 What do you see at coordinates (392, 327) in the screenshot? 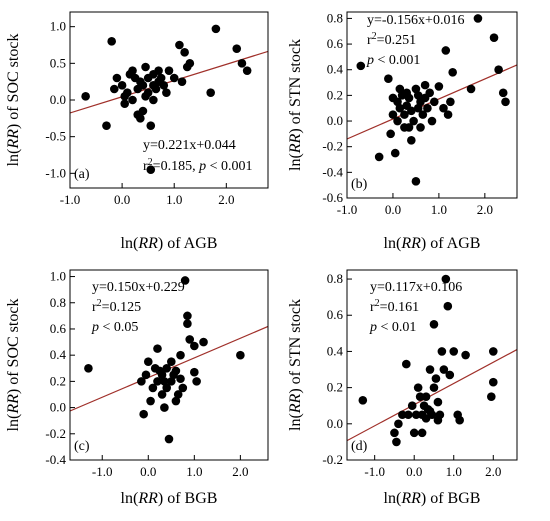
I see `annotation-line: p < 0.01` at bounding box center [392, 327].